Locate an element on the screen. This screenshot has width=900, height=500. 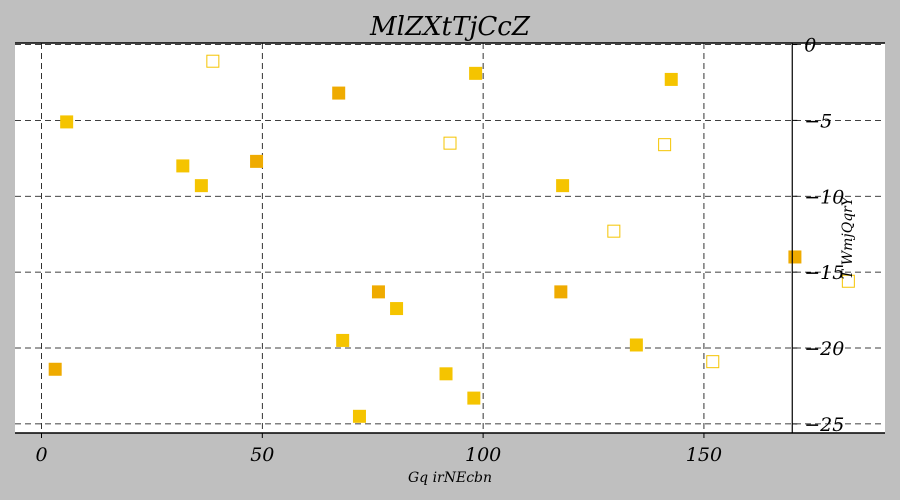
x-tick-label-2: 100 is located at coordinates (483, 455).